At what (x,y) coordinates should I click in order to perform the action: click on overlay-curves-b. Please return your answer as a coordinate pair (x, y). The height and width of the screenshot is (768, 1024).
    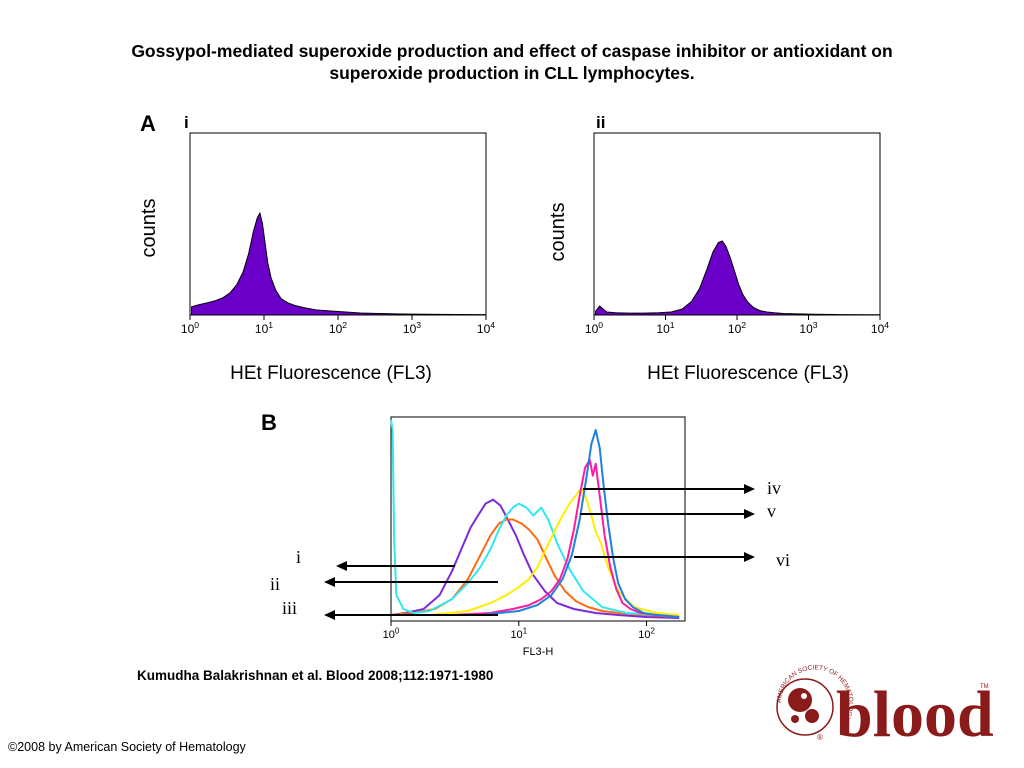
    Looking at the image, I should click on (535, 519).